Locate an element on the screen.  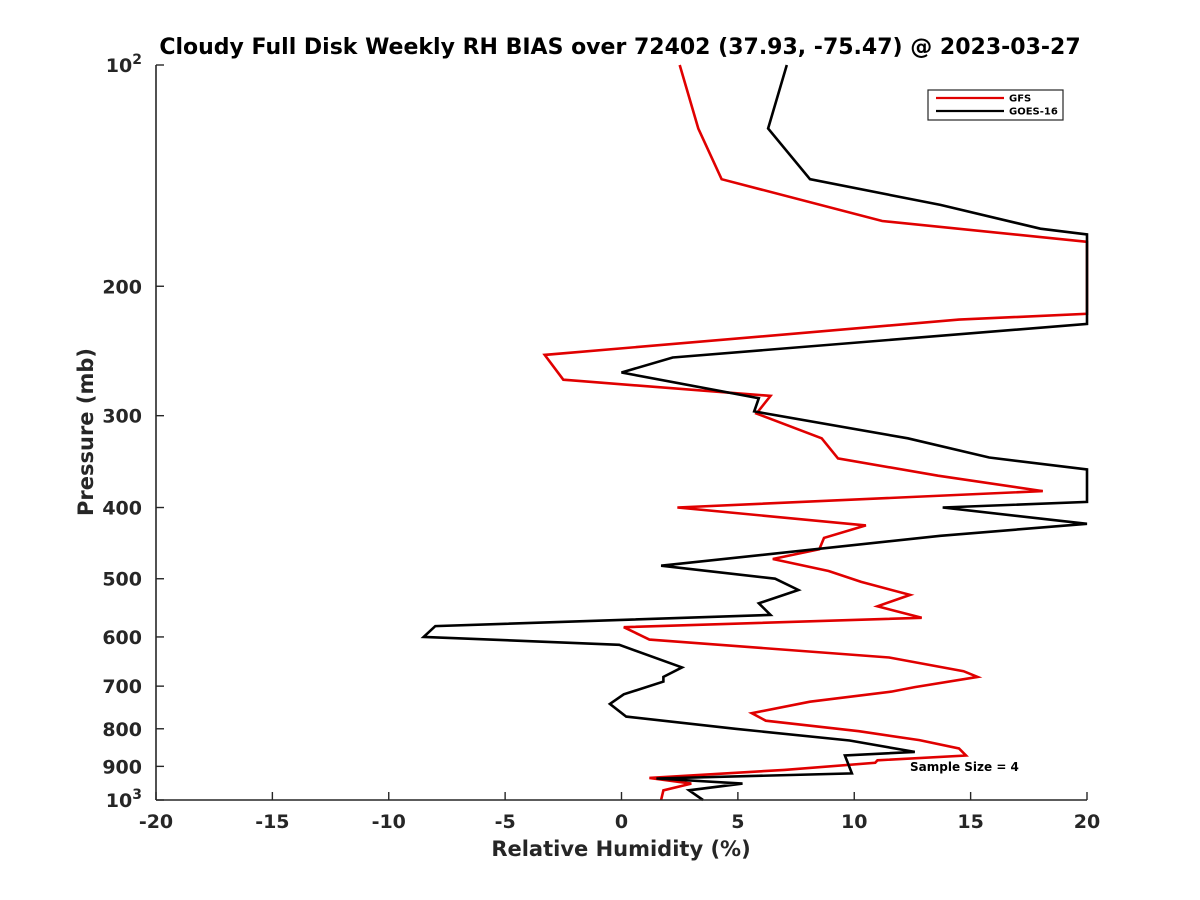
x-tick-label: 10 is located at coordinates (854, 822).